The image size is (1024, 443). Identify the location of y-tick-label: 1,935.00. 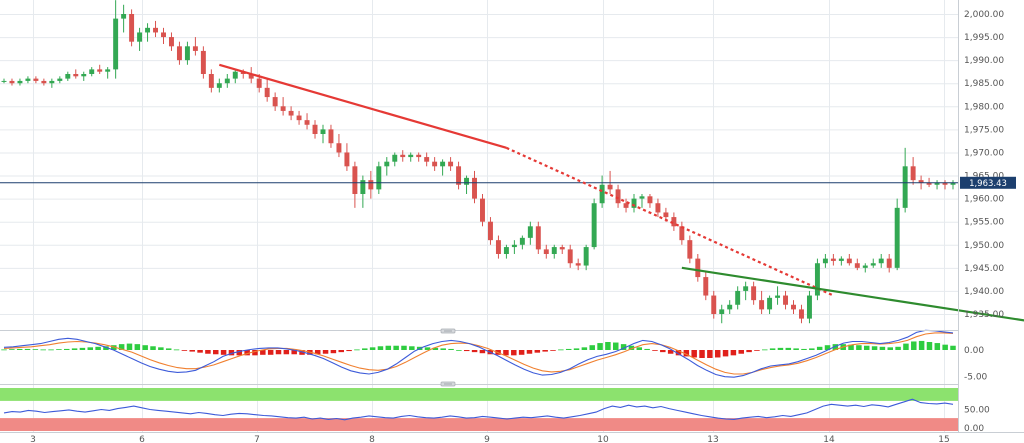
(984, 315).